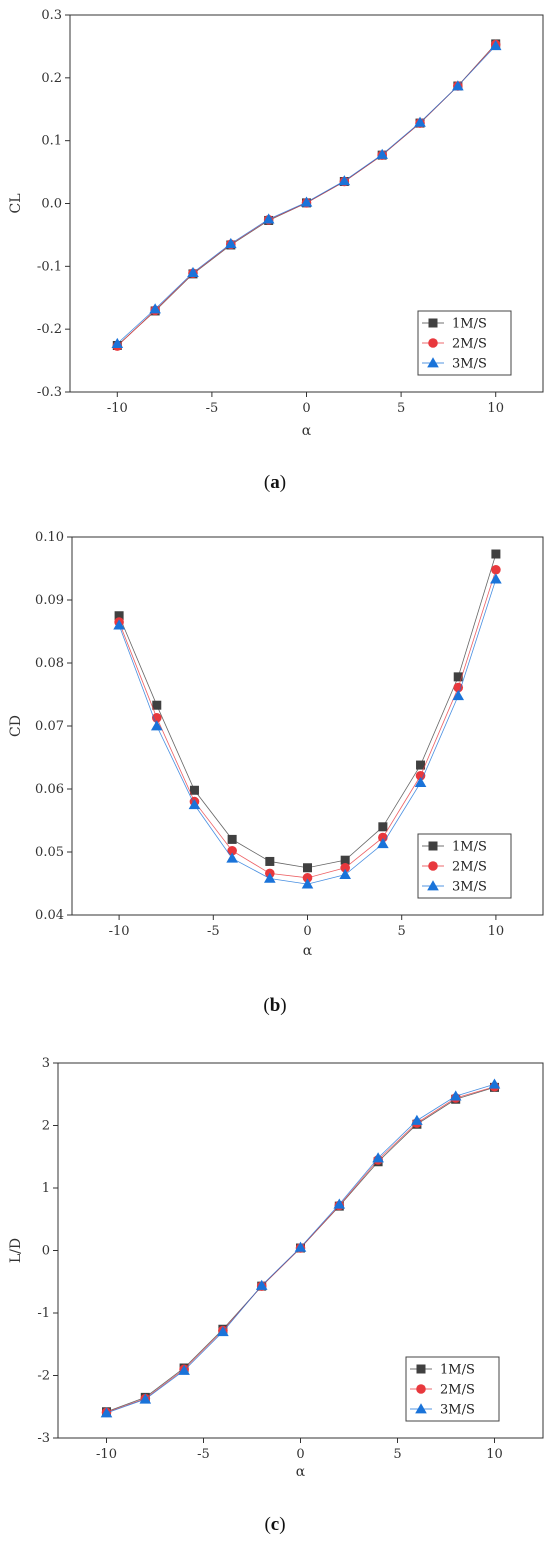  I want to click on y-axis-label: CD, so click(16, 726).